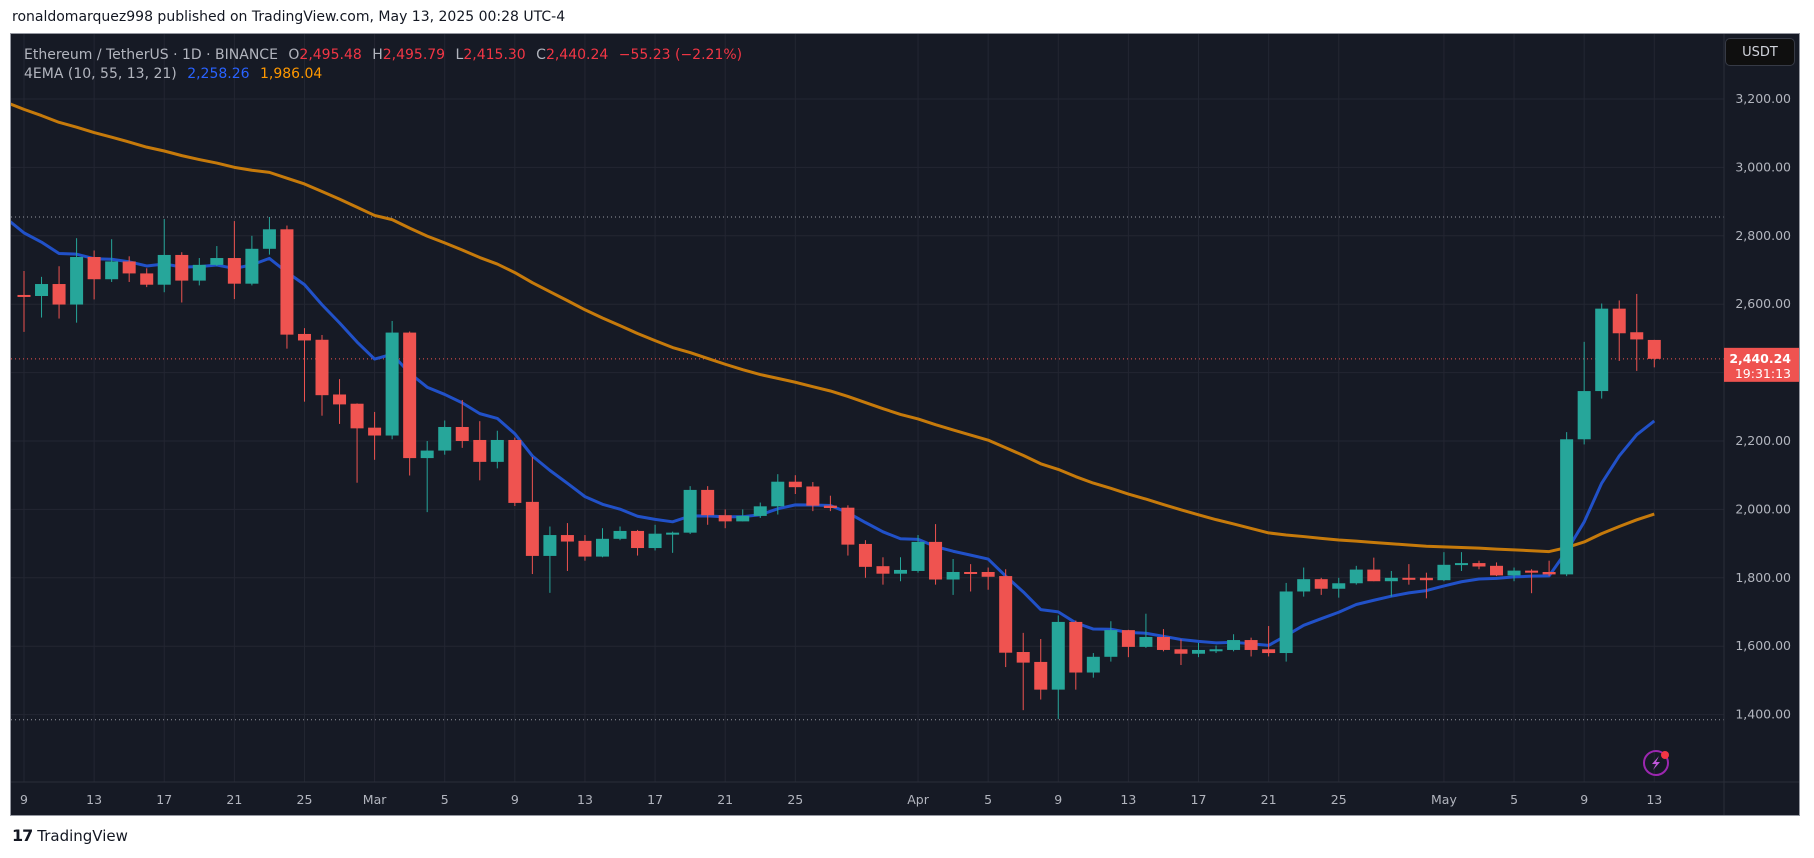  What do you see at coordinates (1656, 763) in the screenshot?
I see `lightning-icon` at bounding box center [1656, 763].